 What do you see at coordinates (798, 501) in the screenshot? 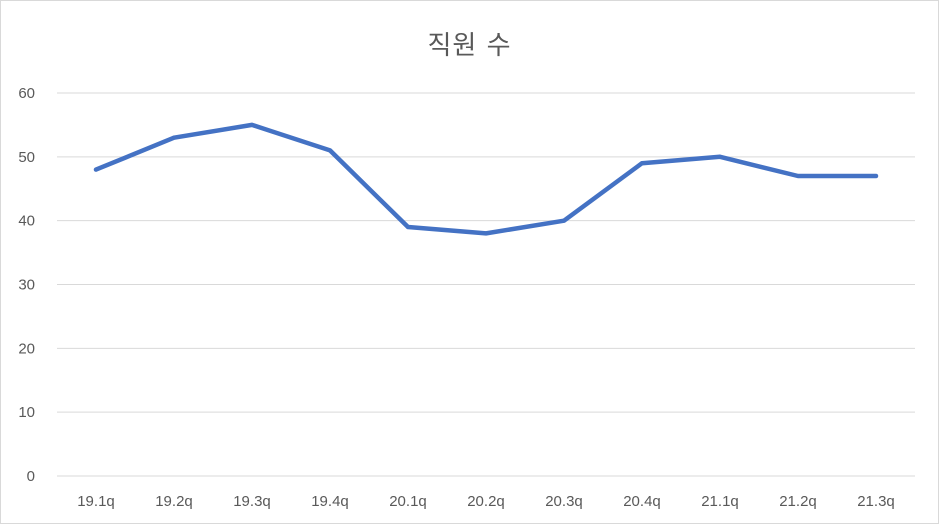
I see `x-tick-label: 21.2q` at bounding box center [798, 501].